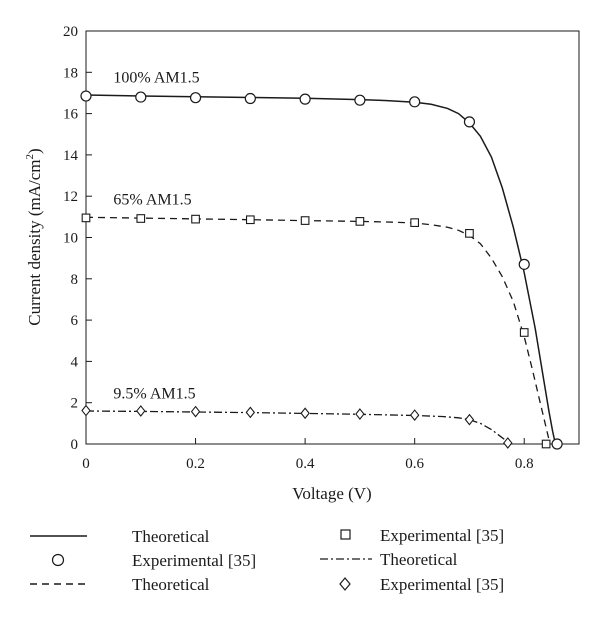 The width and height of the screenshot is (600, 619). What do you see at coordinates (34, 151) in the screenshot?
I see `y-axis-title-close: )` at bounding box center [34, 151].